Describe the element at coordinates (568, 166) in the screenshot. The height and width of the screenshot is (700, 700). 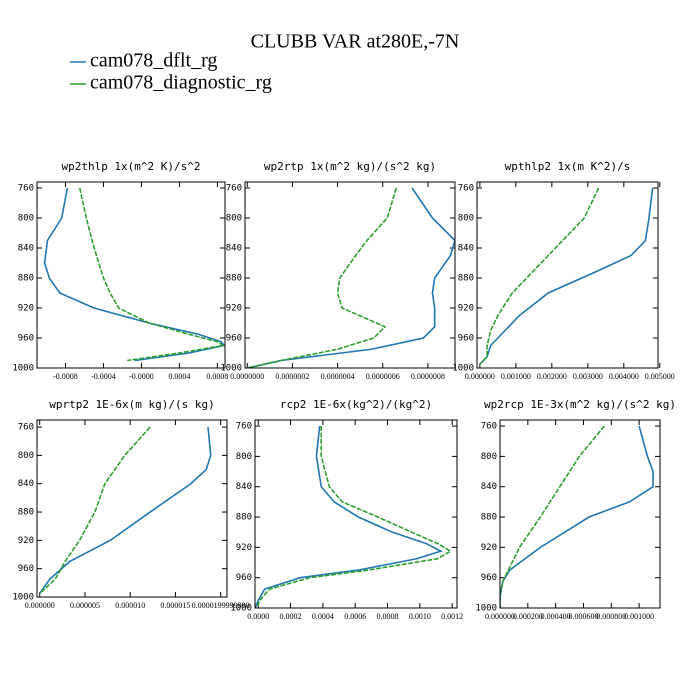
I see `panel-title: wpthlp2 1x(m K^2)/s` at that location.